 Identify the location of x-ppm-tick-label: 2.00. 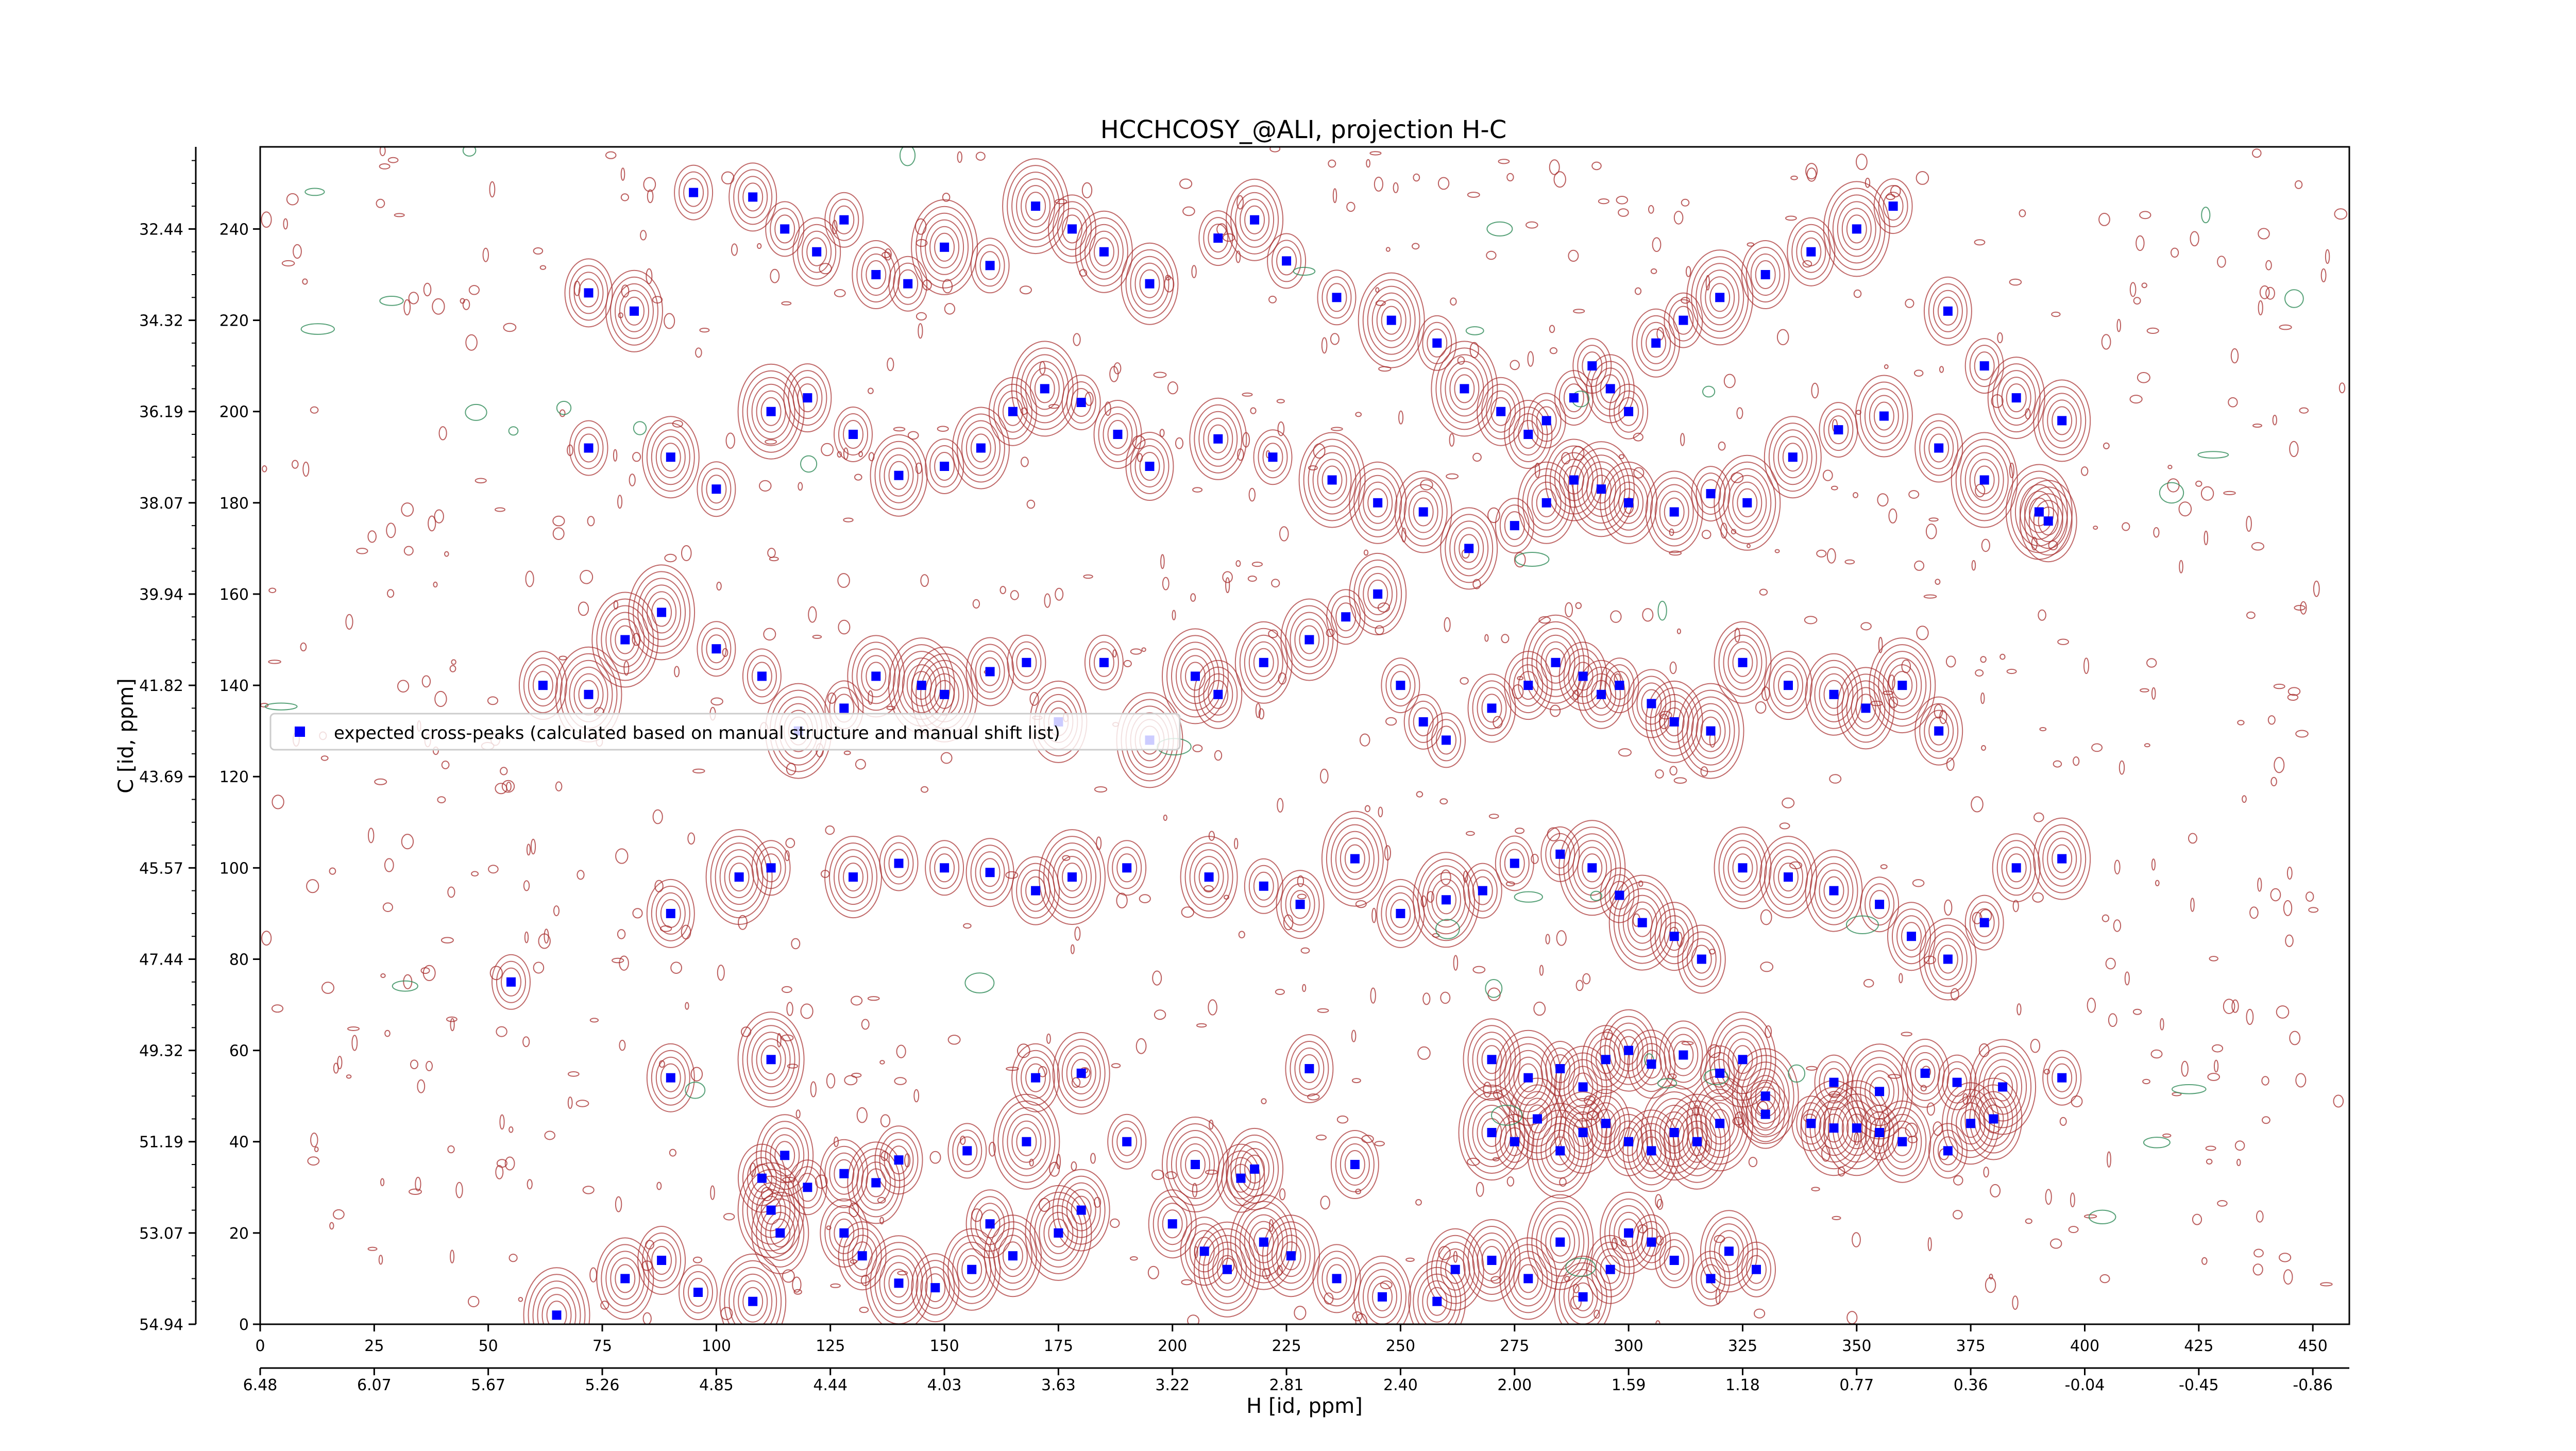
(1514, 1385).